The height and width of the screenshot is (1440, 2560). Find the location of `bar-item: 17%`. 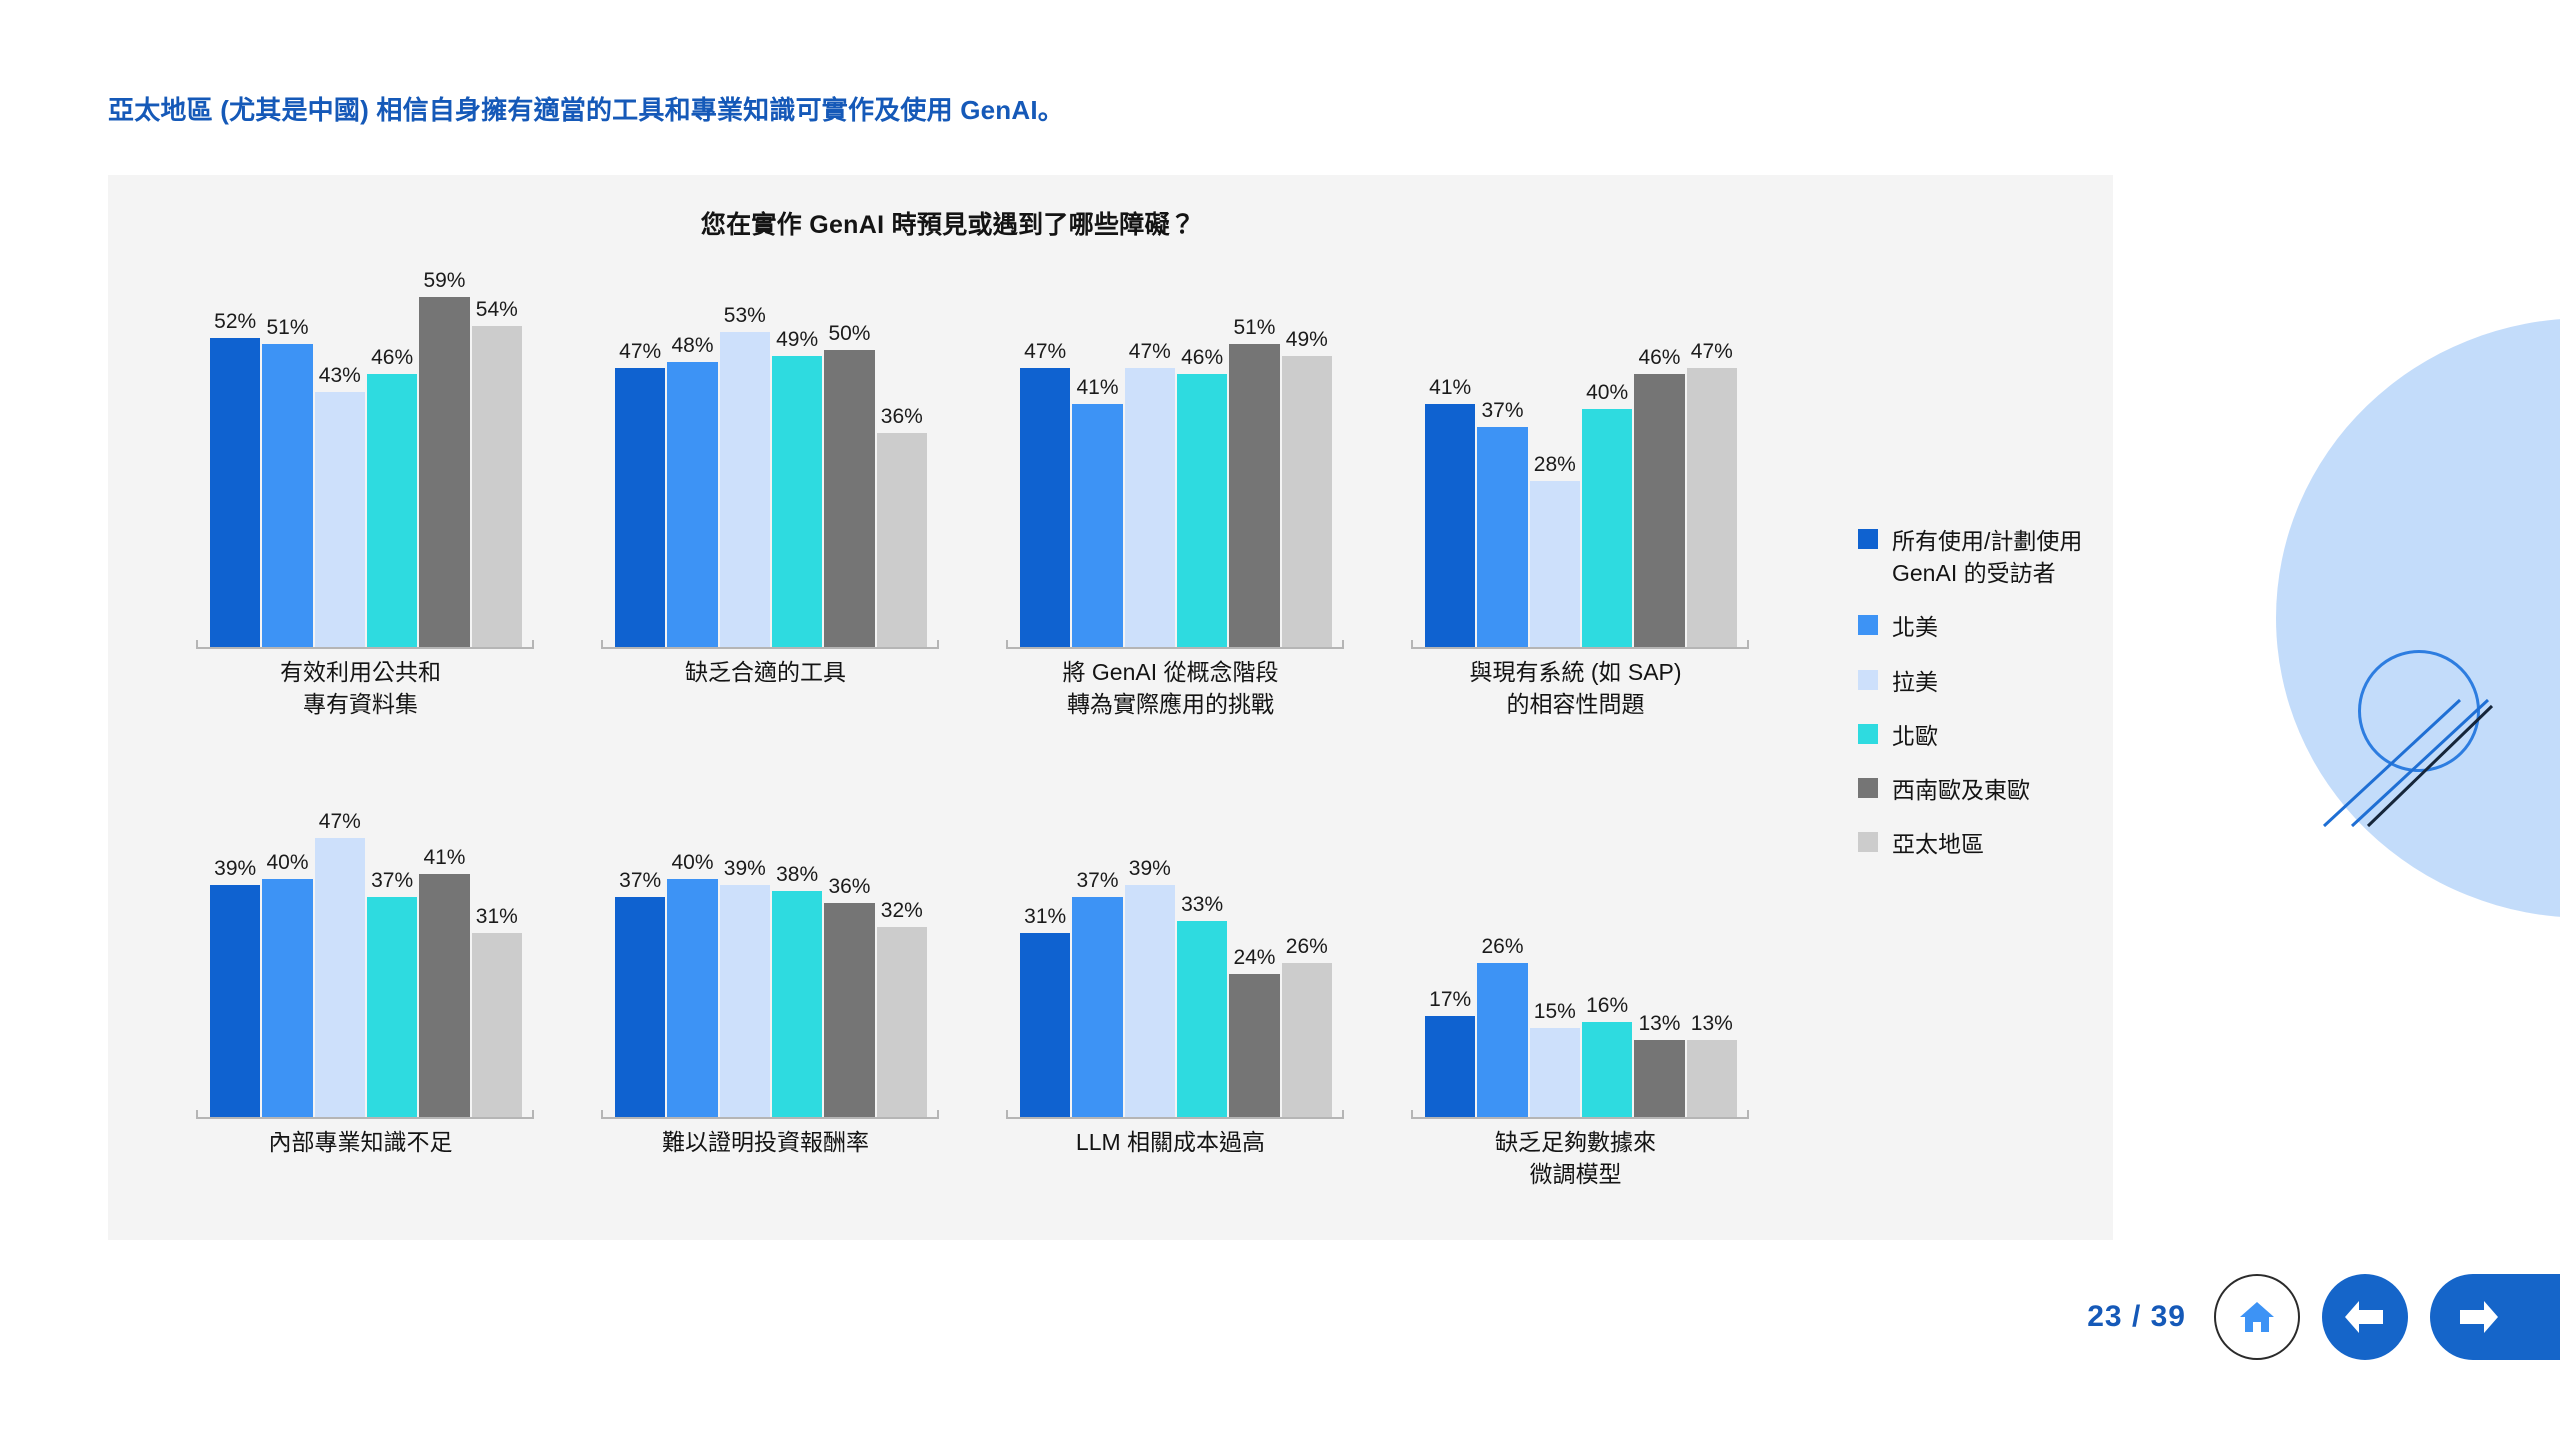

bar-item: 17% is located at coordinates (1450, 925).